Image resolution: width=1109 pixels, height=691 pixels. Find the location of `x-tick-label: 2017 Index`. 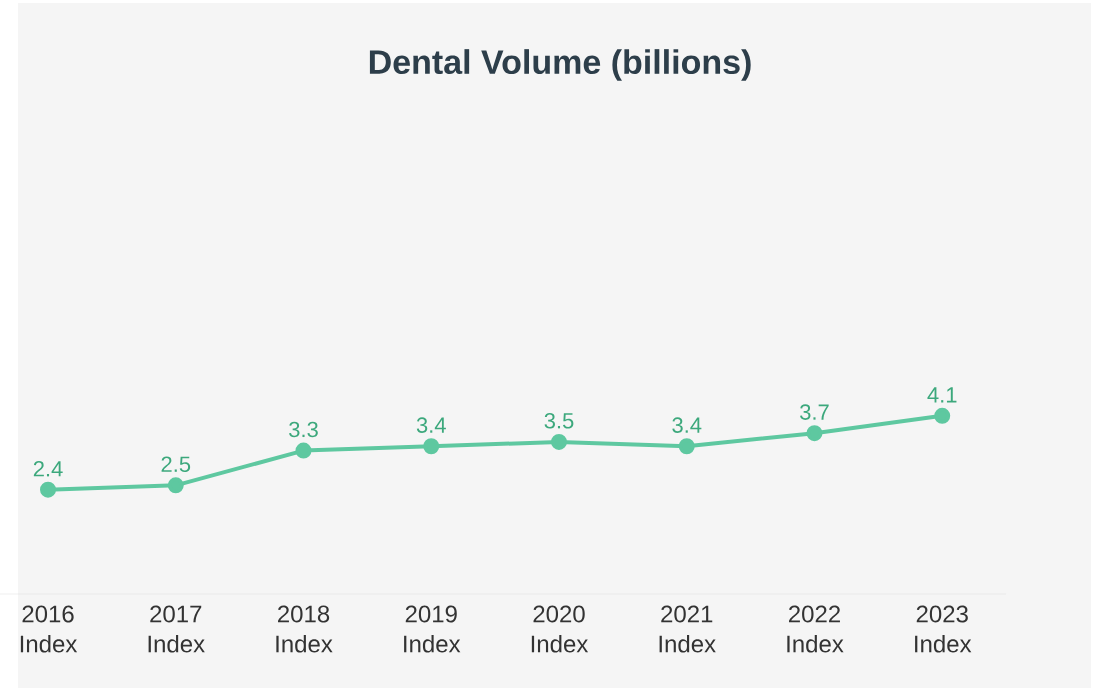

x-tick-label: 2017 Index is located at coordinates (176, 629).